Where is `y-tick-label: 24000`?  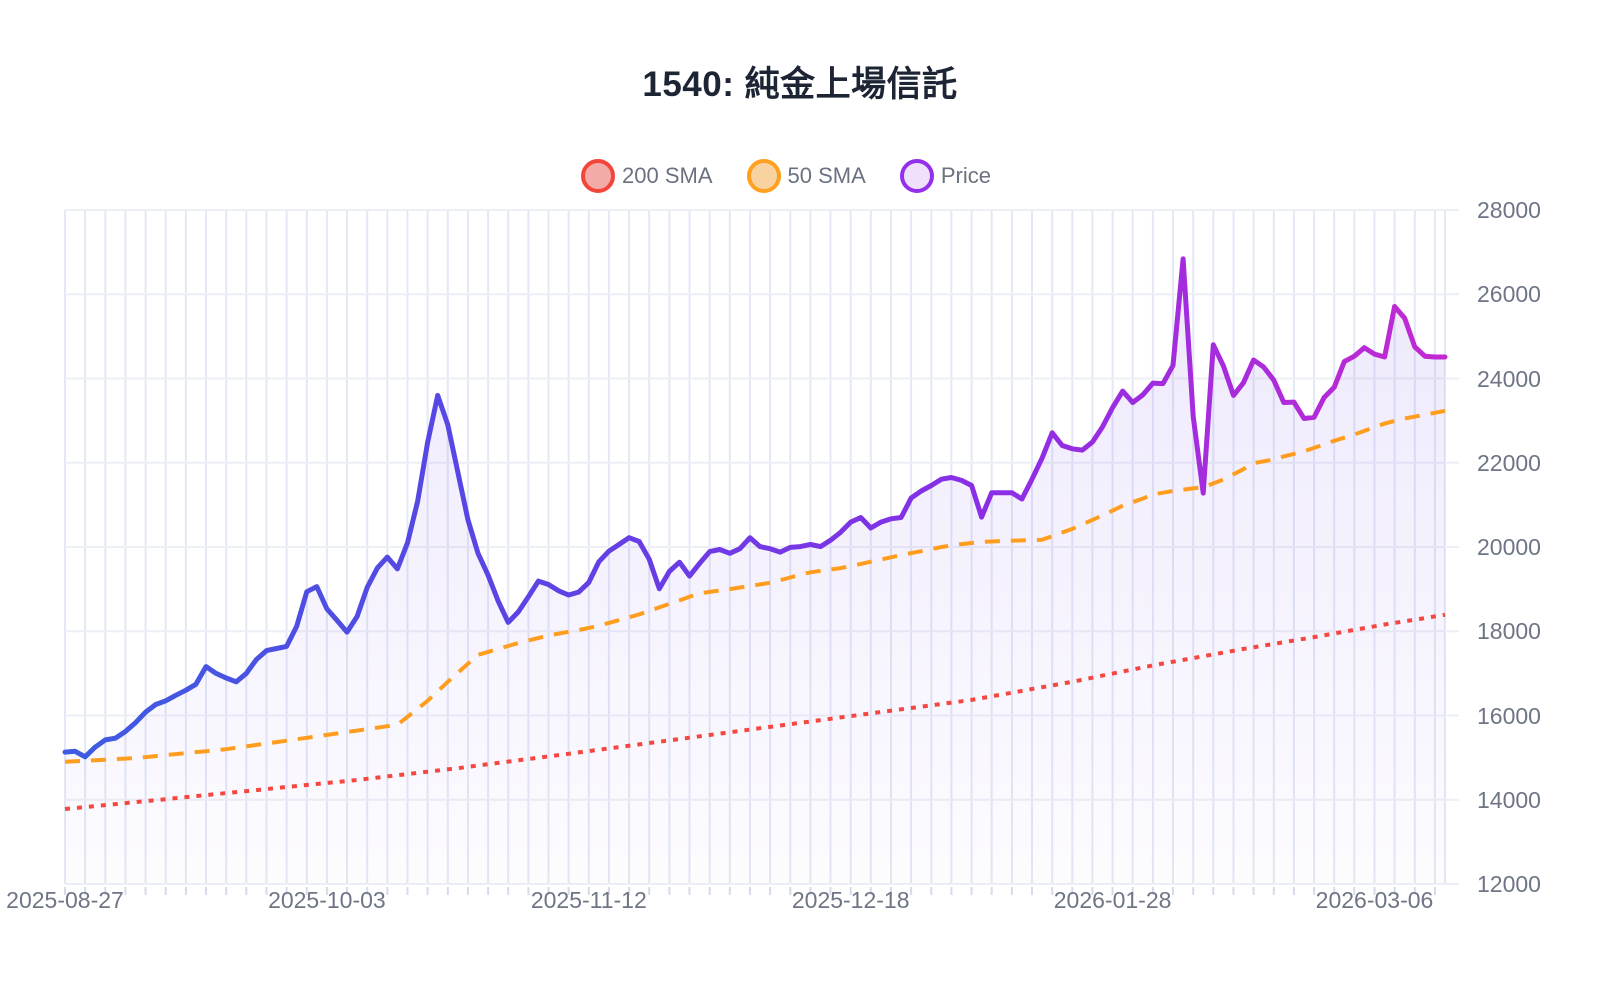
y-tick-label: 24000 is located at coordinates (1509, 378).